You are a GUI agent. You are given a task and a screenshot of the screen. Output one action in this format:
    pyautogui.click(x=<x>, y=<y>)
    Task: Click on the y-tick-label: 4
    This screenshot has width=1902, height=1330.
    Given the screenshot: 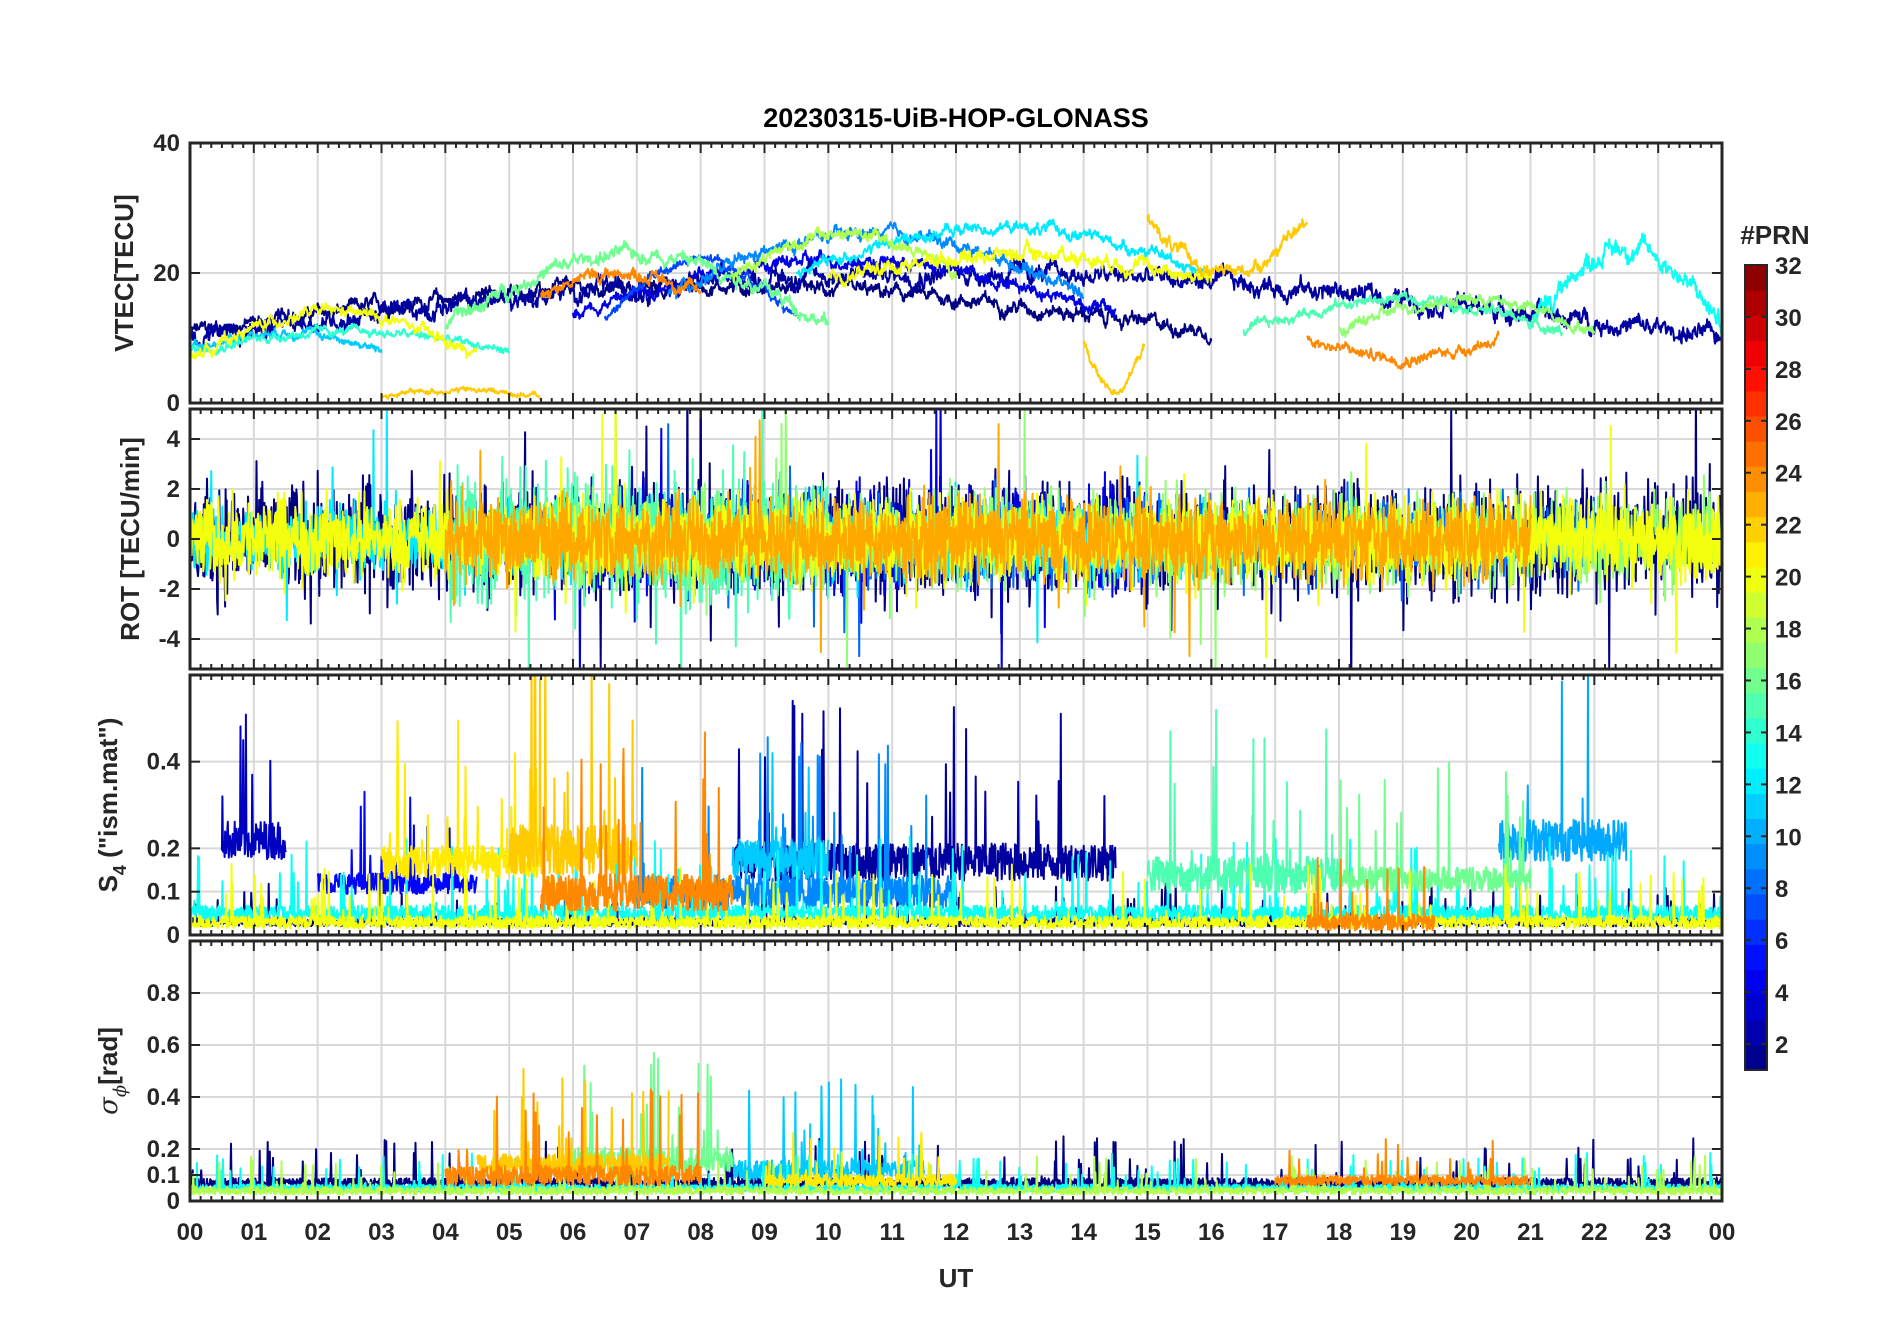 What is the action you would take?
    pyautogui.click(x=174, y=439)
    